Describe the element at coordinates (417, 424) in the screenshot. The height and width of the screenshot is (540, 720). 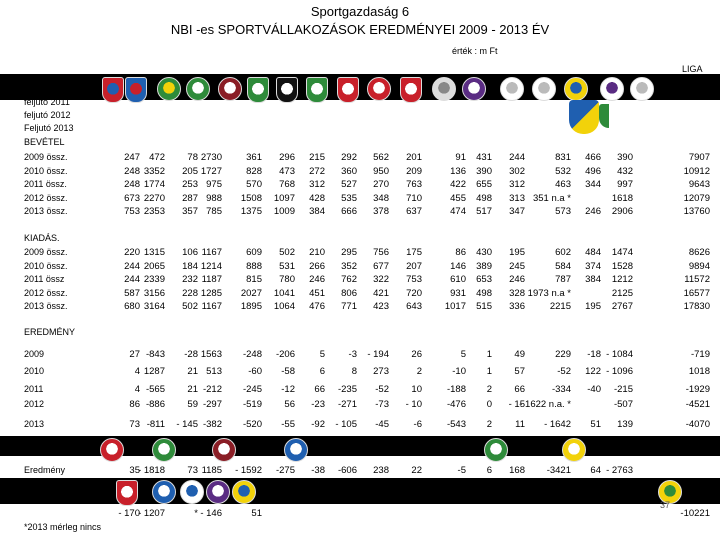
I see `ered-cell: -6` at that location.